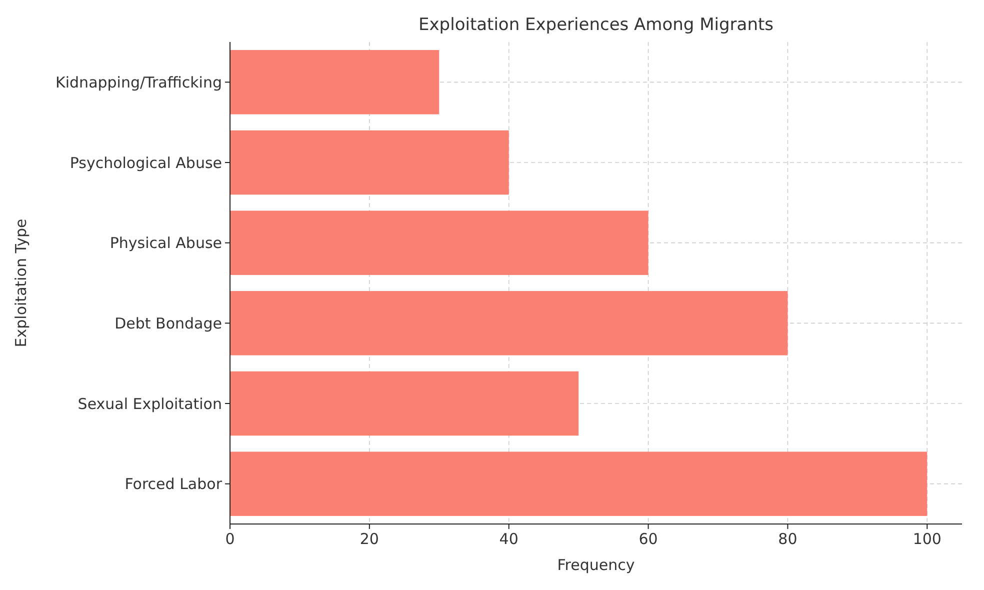  I want to click on x-tick-label: 80, so click(788, 539).